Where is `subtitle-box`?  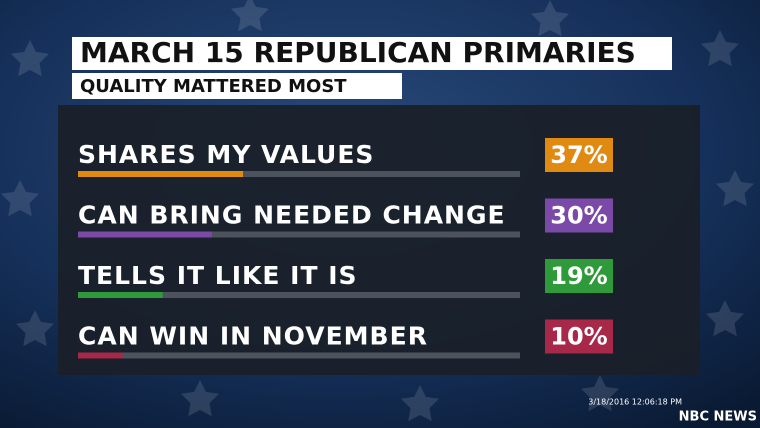 subtitle-box is located at coordinates (237, 86).